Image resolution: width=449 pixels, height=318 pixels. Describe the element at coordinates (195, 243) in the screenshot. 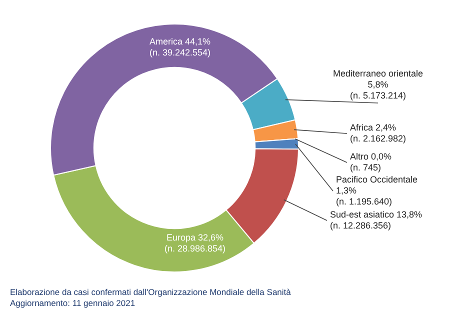

I see `slice-label: Europa 32,6% (n. 28.986.854)` at that location.